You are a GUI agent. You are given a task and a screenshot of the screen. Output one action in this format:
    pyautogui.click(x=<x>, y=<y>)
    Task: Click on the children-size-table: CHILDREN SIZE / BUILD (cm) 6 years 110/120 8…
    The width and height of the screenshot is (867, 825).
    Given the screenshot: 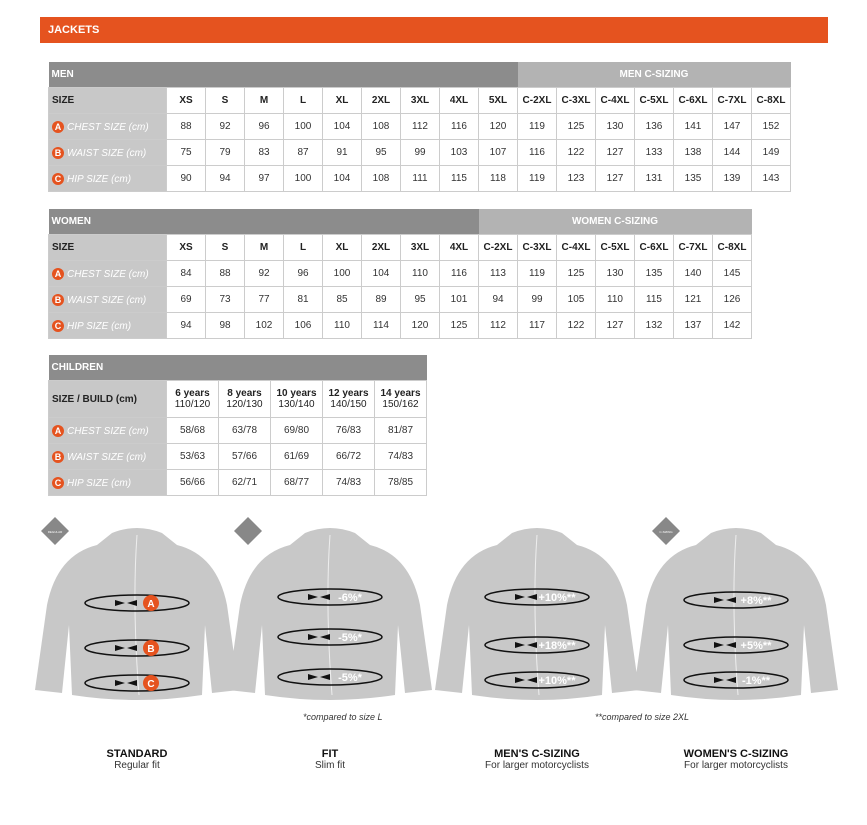 What is the action you would take?
    pyautogui.click(x=237, y=425)
    